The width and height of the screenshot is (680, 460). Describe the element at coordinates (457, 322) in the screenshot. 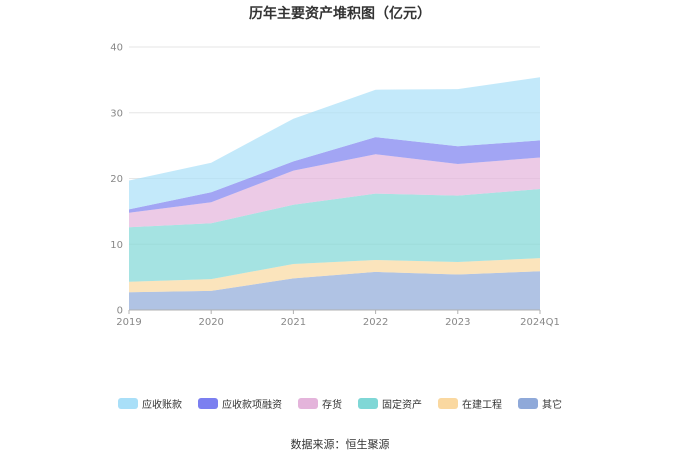

I see `x-tick-label: 2023` at that location.